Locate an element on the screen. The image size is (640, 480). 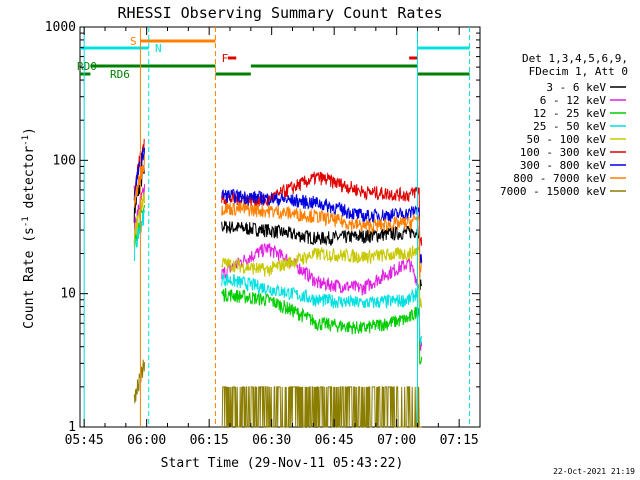
y-tick-label: 100 is located at coordinates (64, 160).